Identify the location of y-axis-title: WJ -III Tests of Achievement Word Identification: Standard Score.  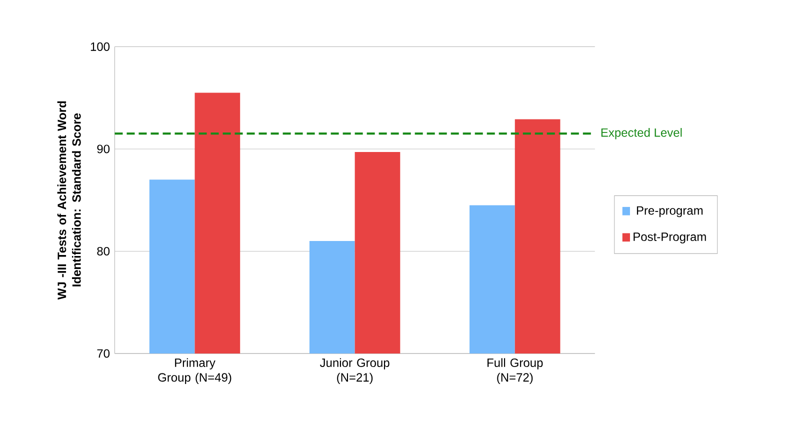
(69, 201).